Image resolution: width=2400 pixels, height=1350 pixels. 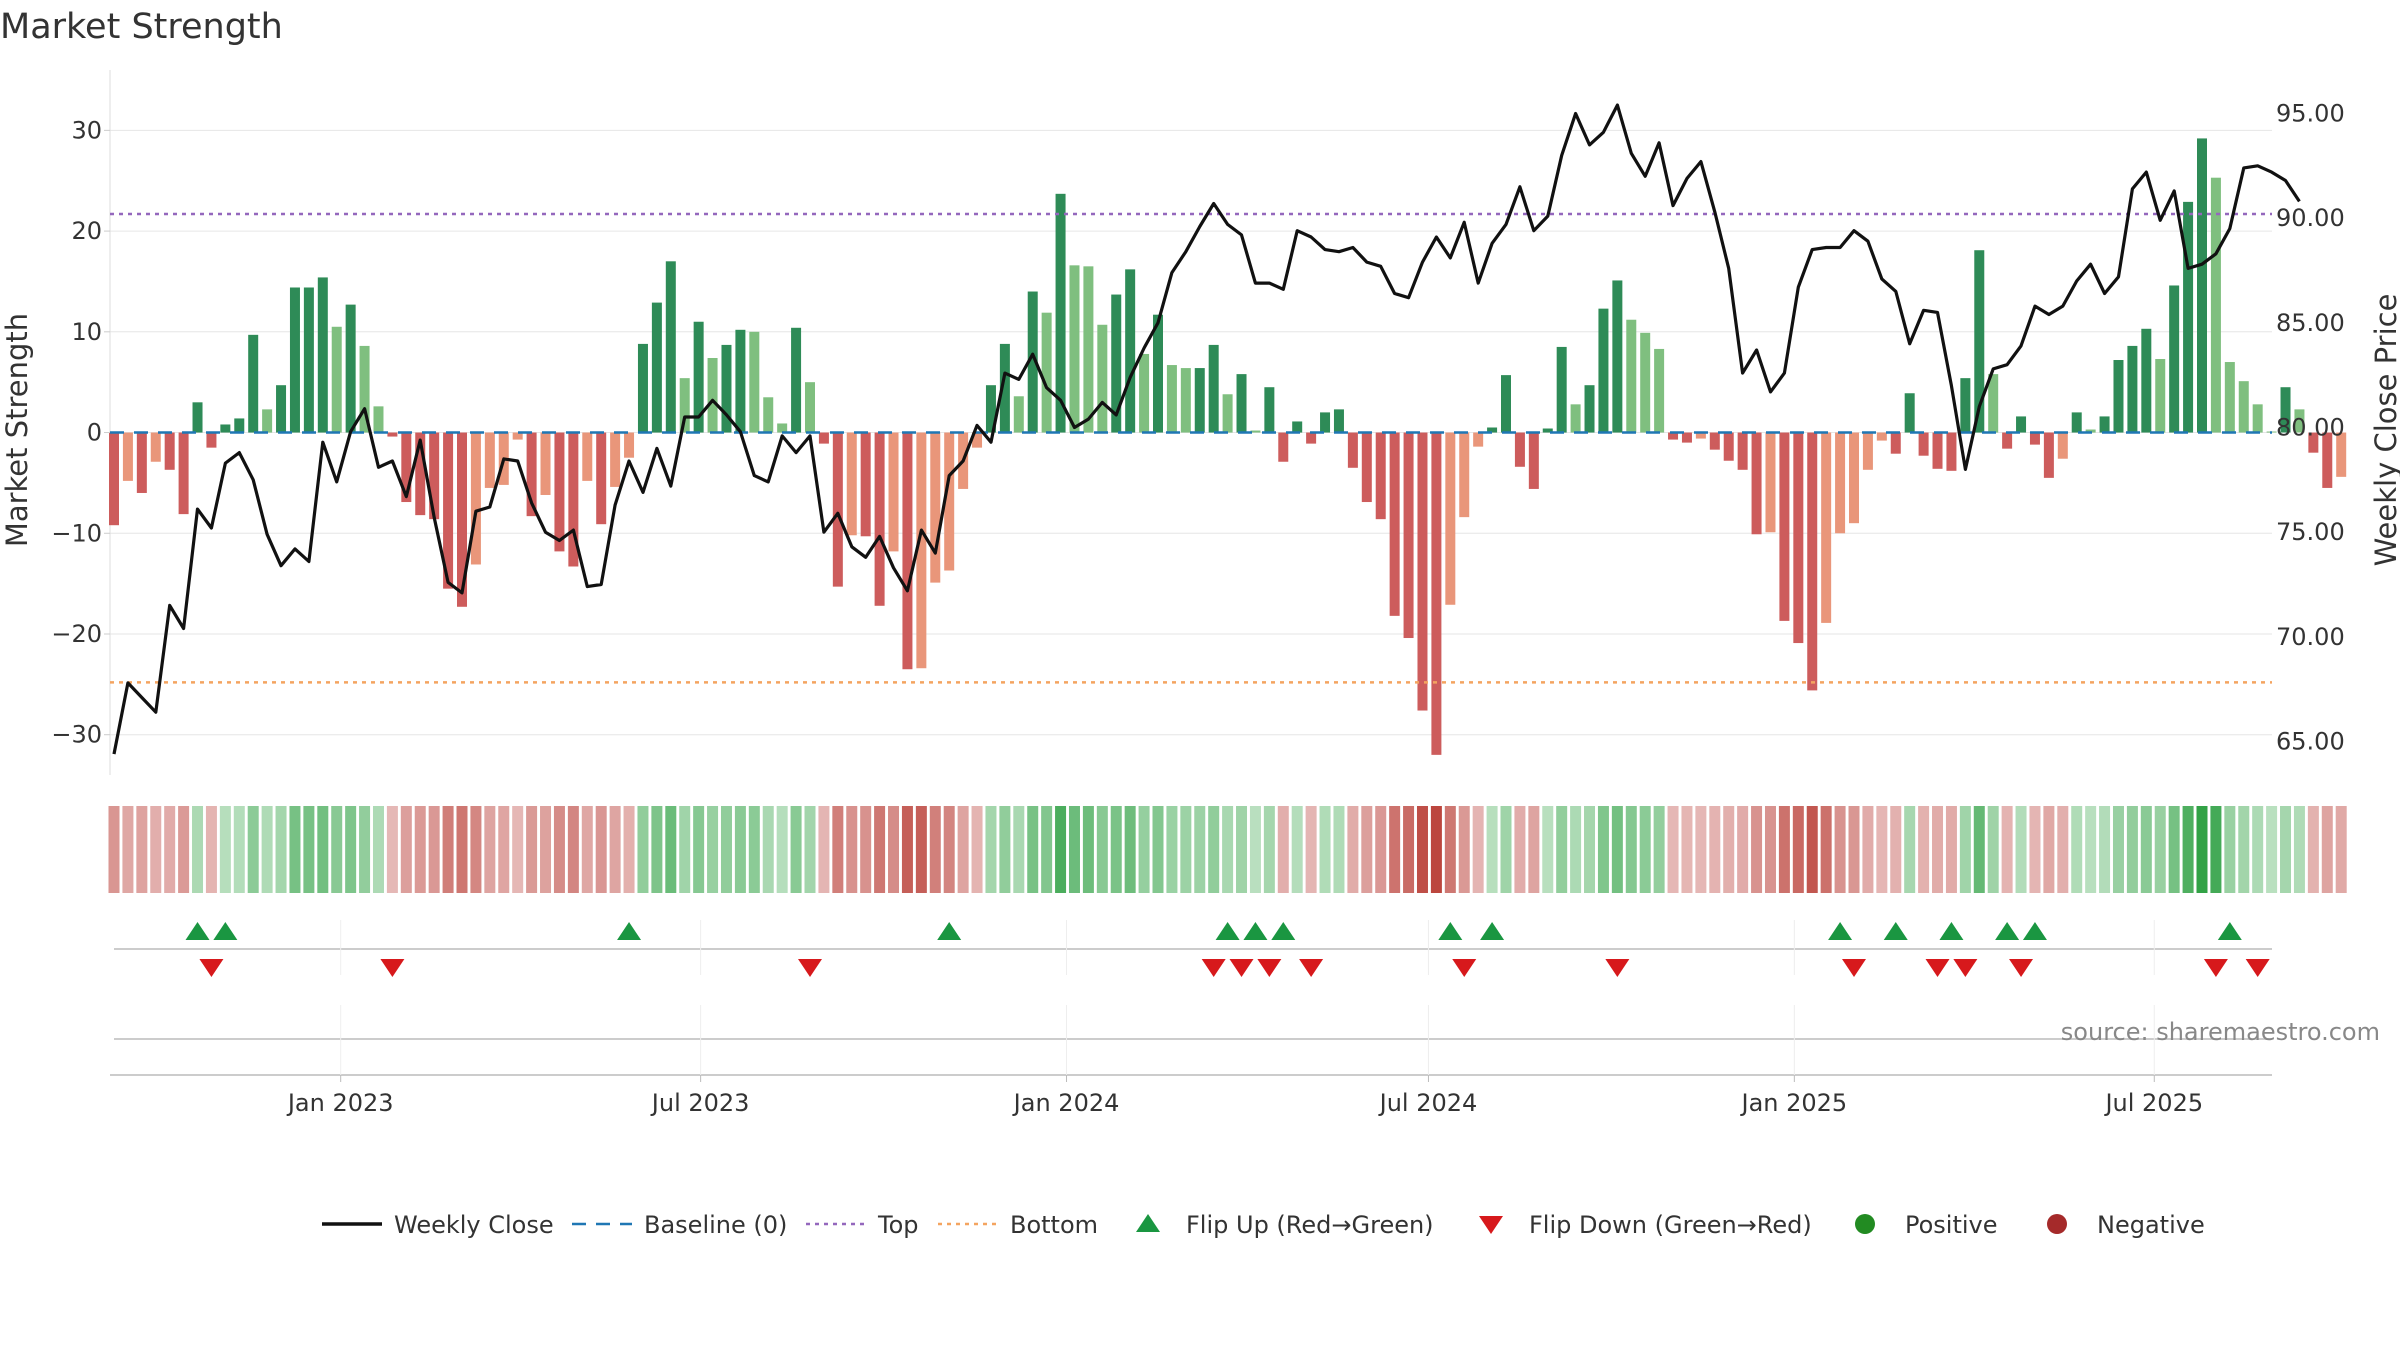 I want to click on y-tick-label: −20, so click(x=76, y=634).